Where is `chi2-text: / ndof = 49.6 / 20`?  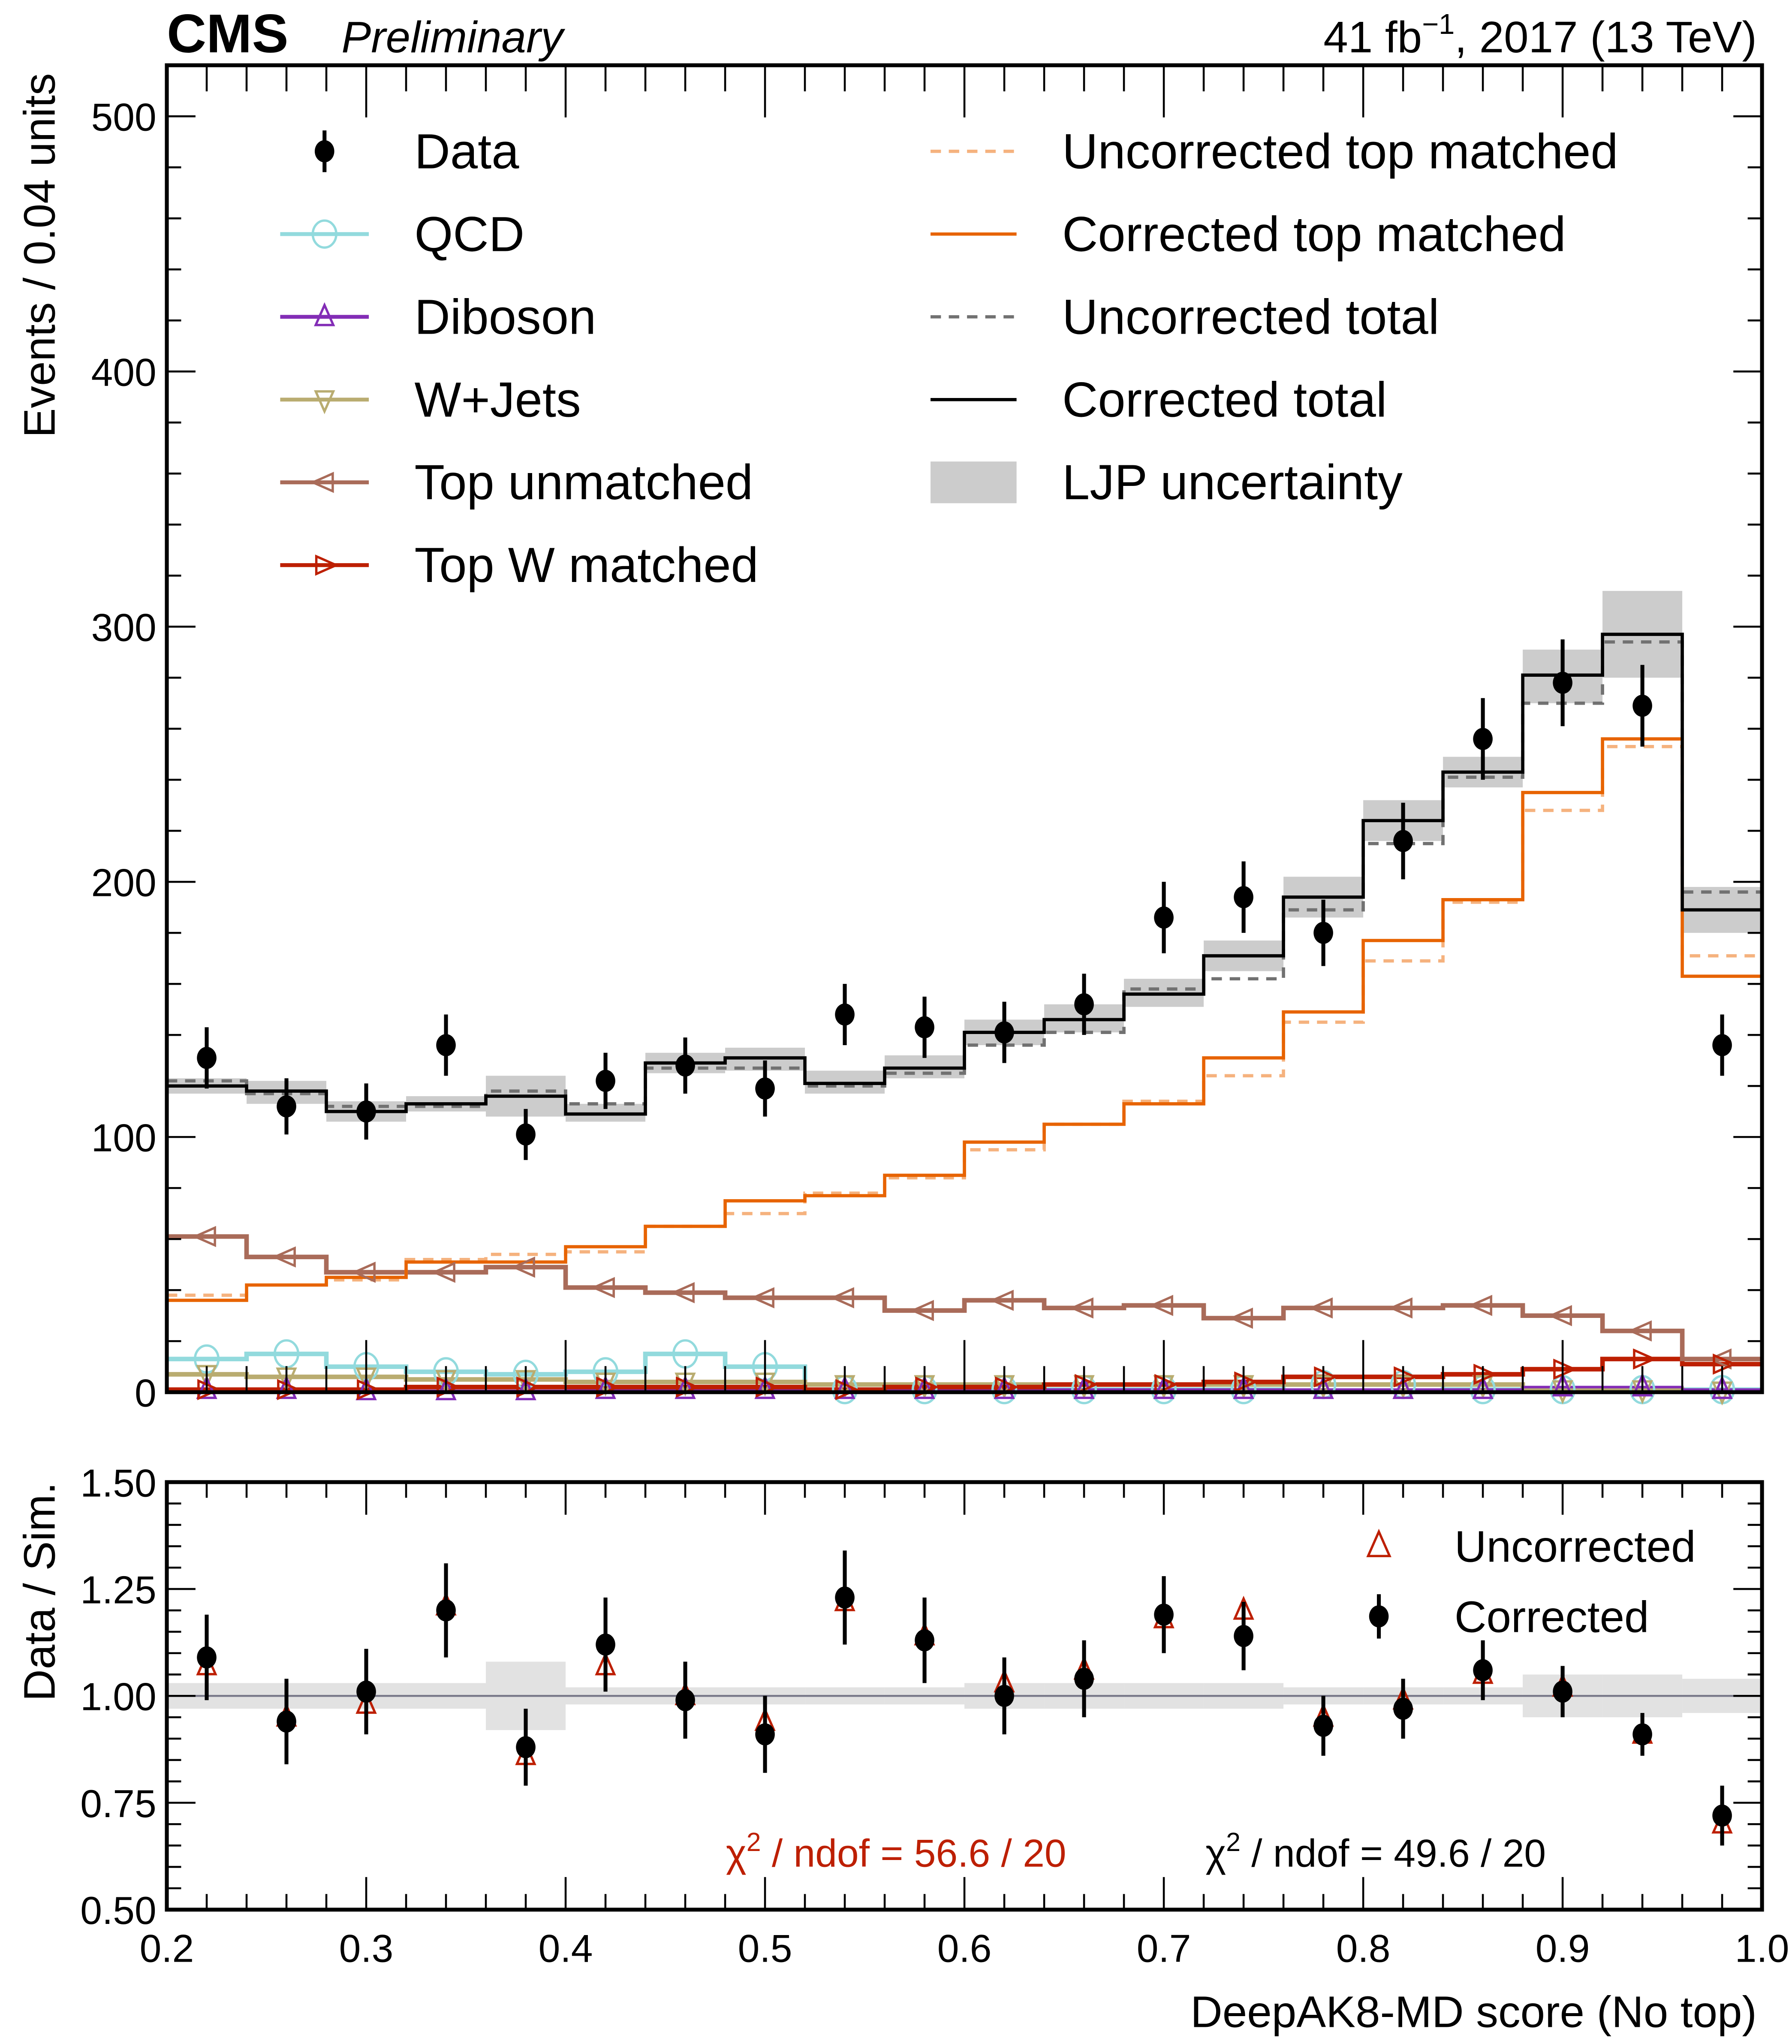
chi2-text: / ndof = 49.6 / 20 is located at coordinates (1393, 1853).